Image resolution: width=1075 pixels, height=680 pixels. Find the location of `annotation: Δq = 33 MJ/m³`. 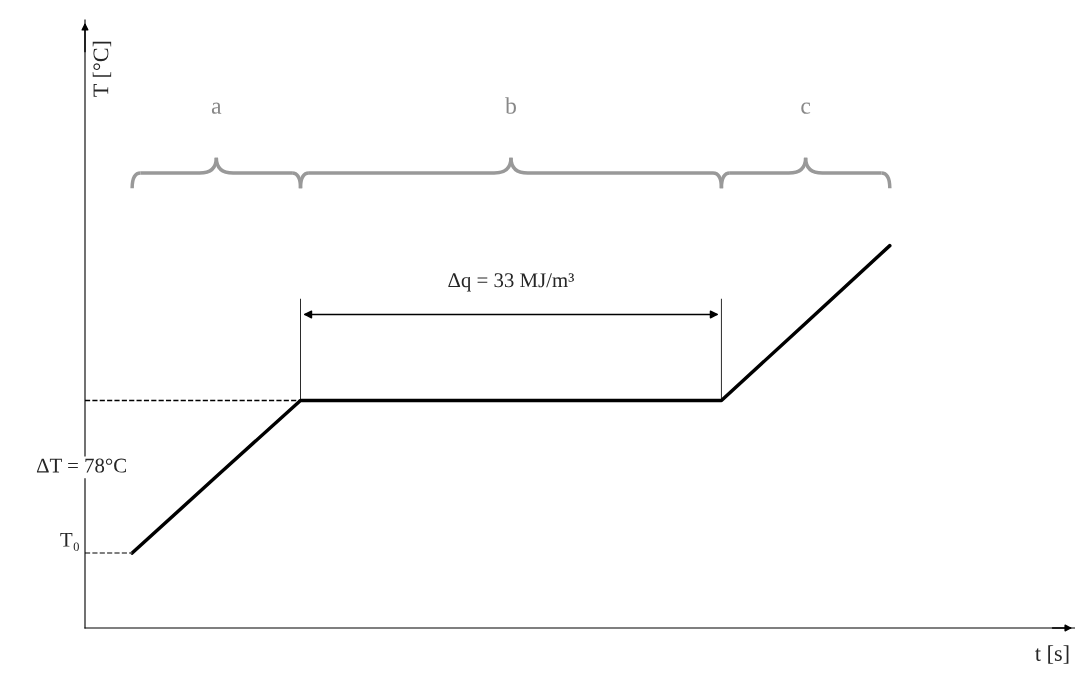

annotation: Δq = 33 MJ/m³ is located at coordinates (511, 282).